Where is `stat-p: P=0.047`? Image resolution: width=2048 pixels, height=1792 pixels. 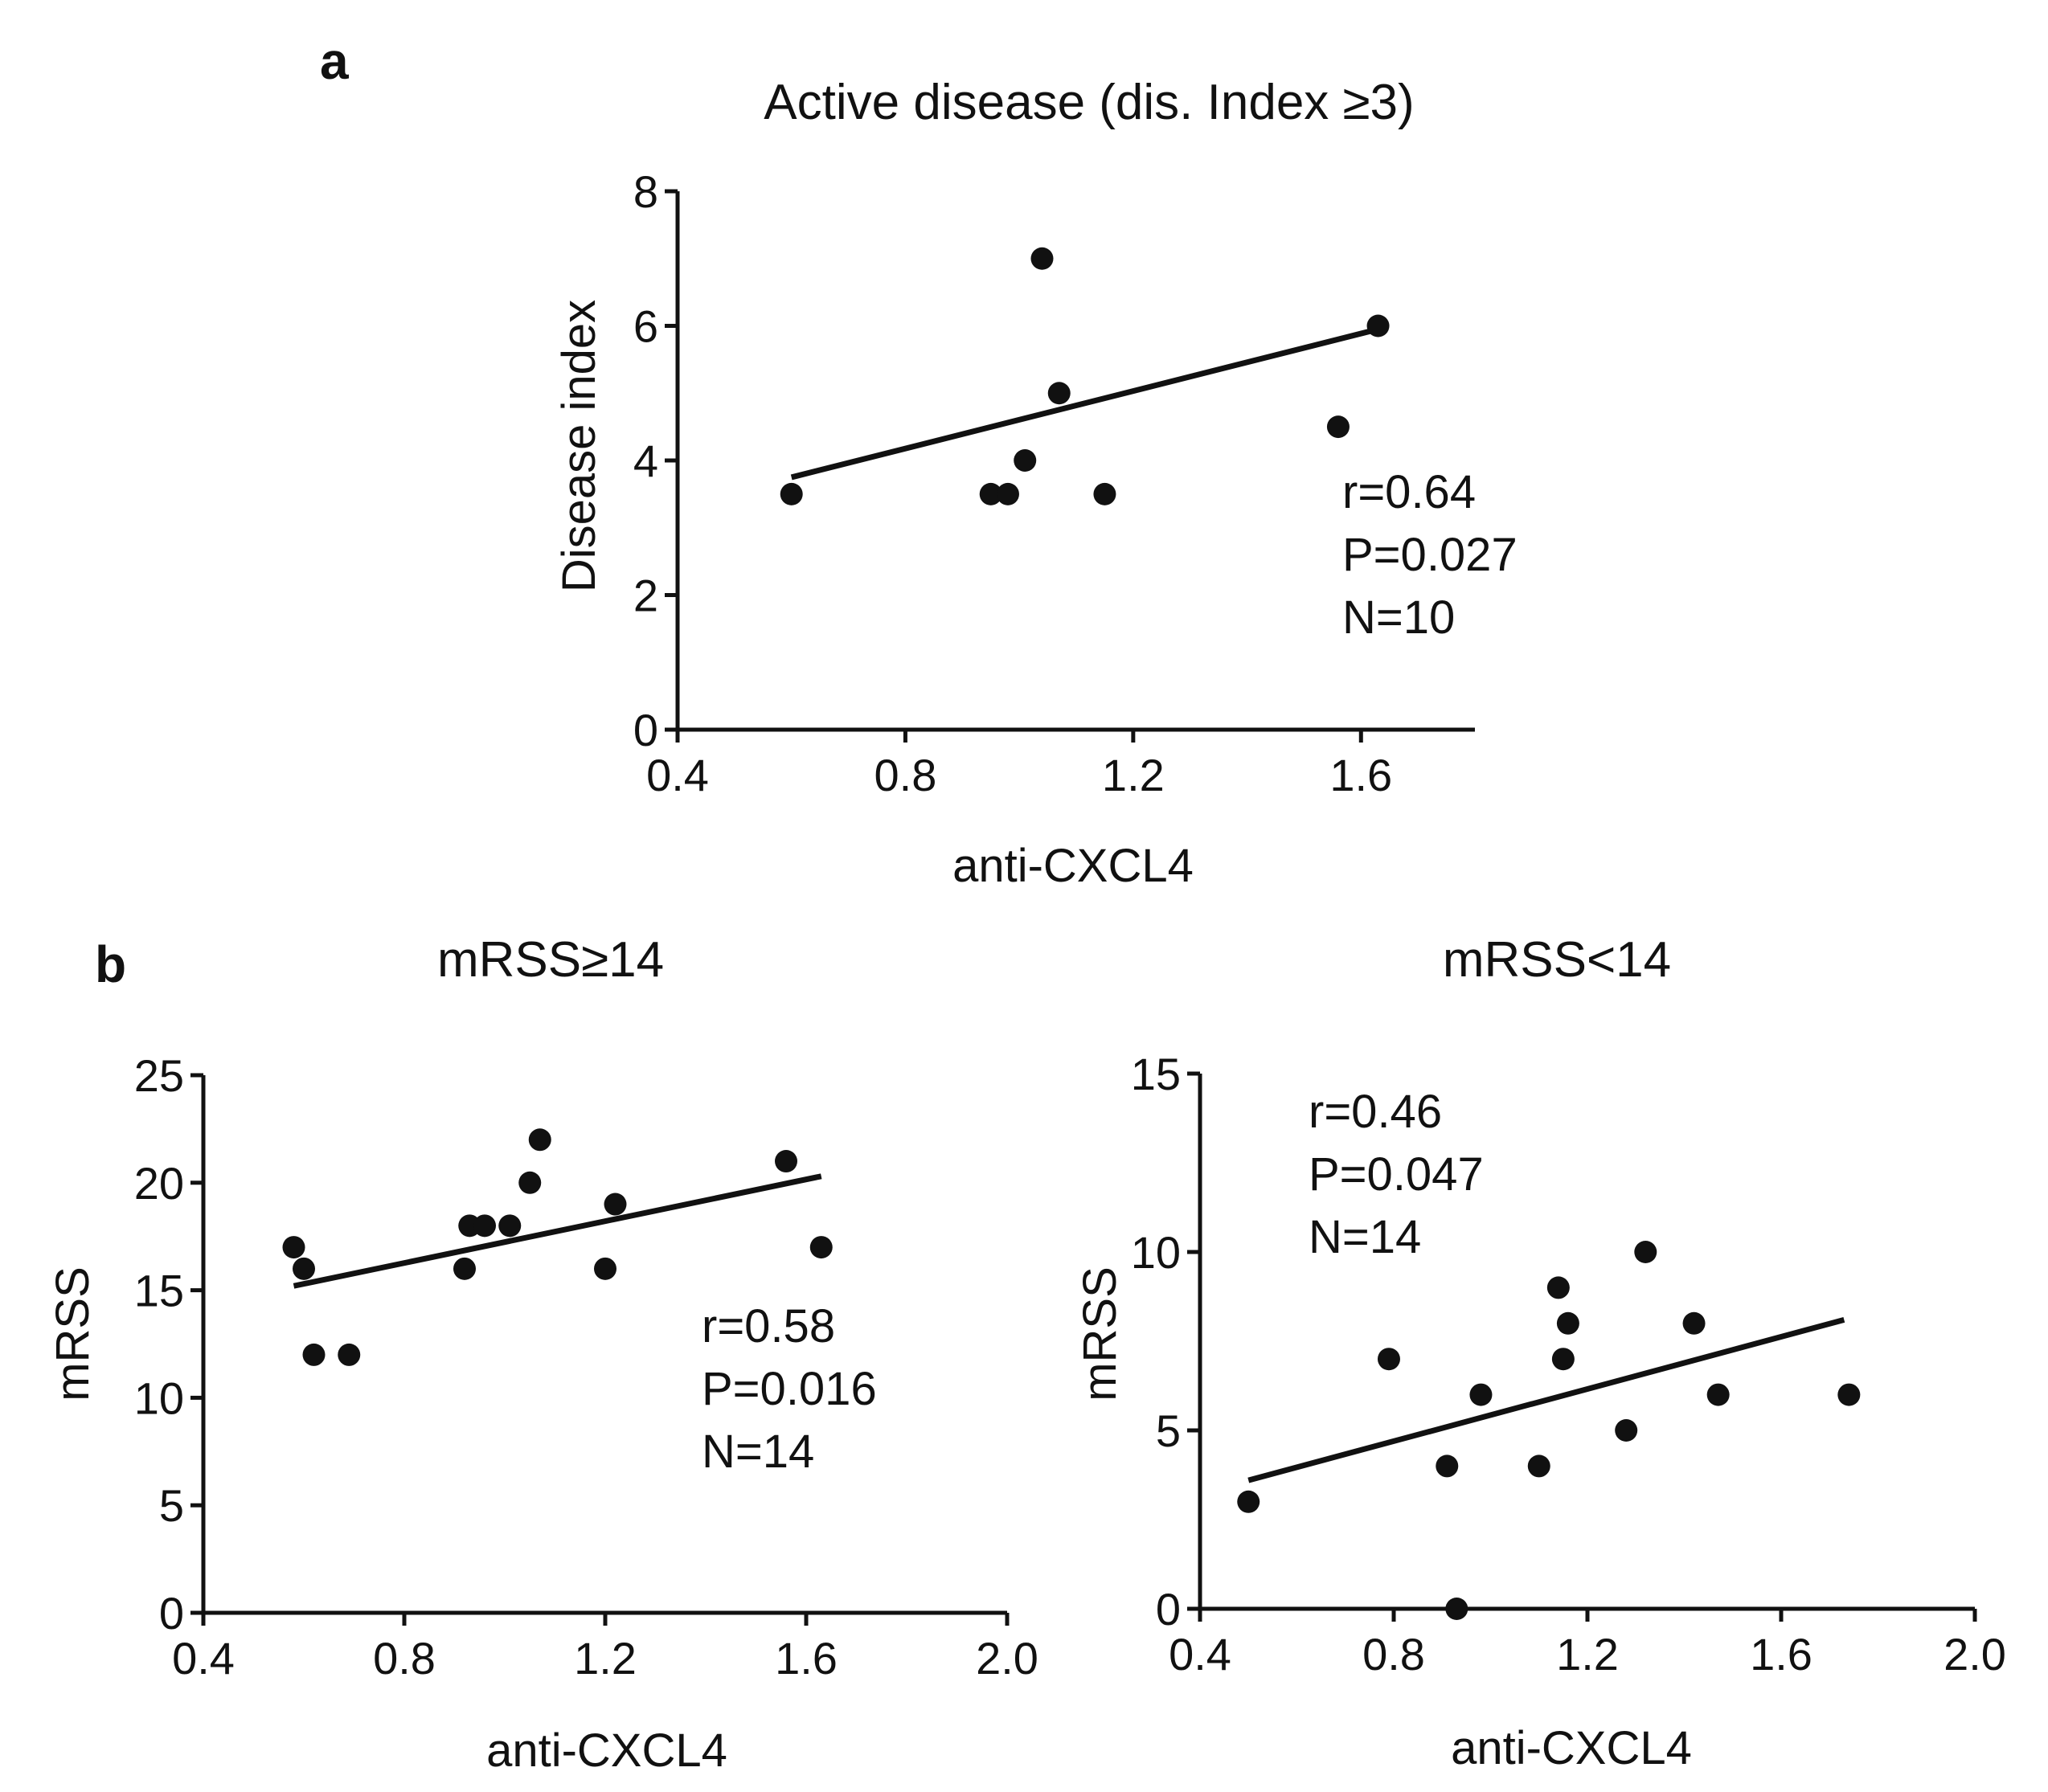
stat-p: P=0.047 is located at coordinates (1396, 1174).